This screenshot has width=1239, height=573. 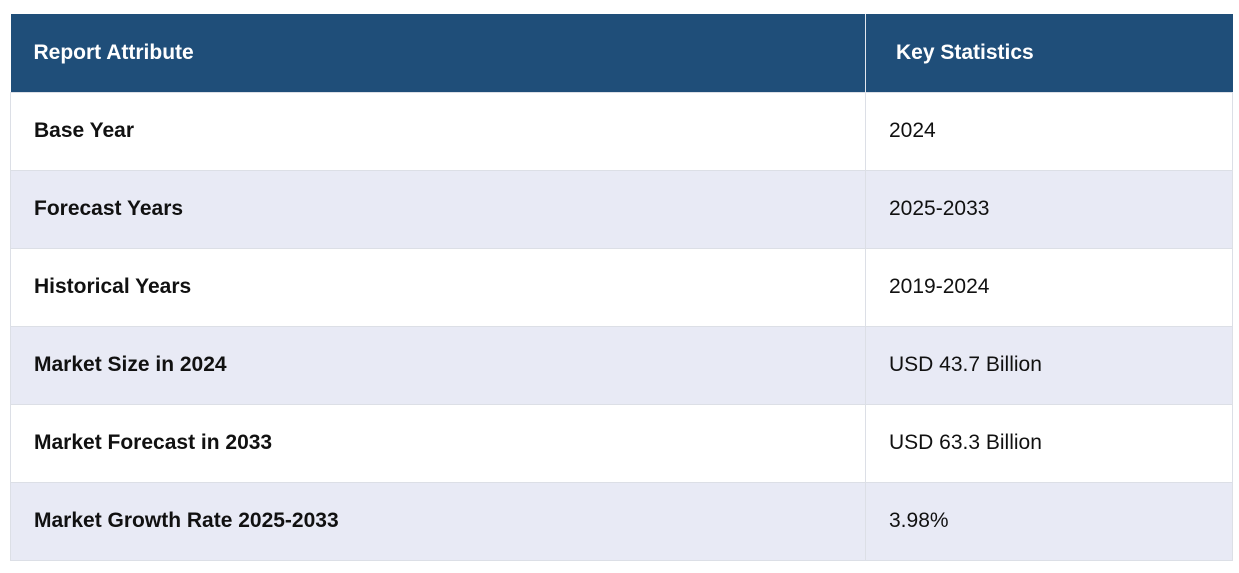 I want to click on header-report-attribute: Report Attribute, so click(x=438, y=53).